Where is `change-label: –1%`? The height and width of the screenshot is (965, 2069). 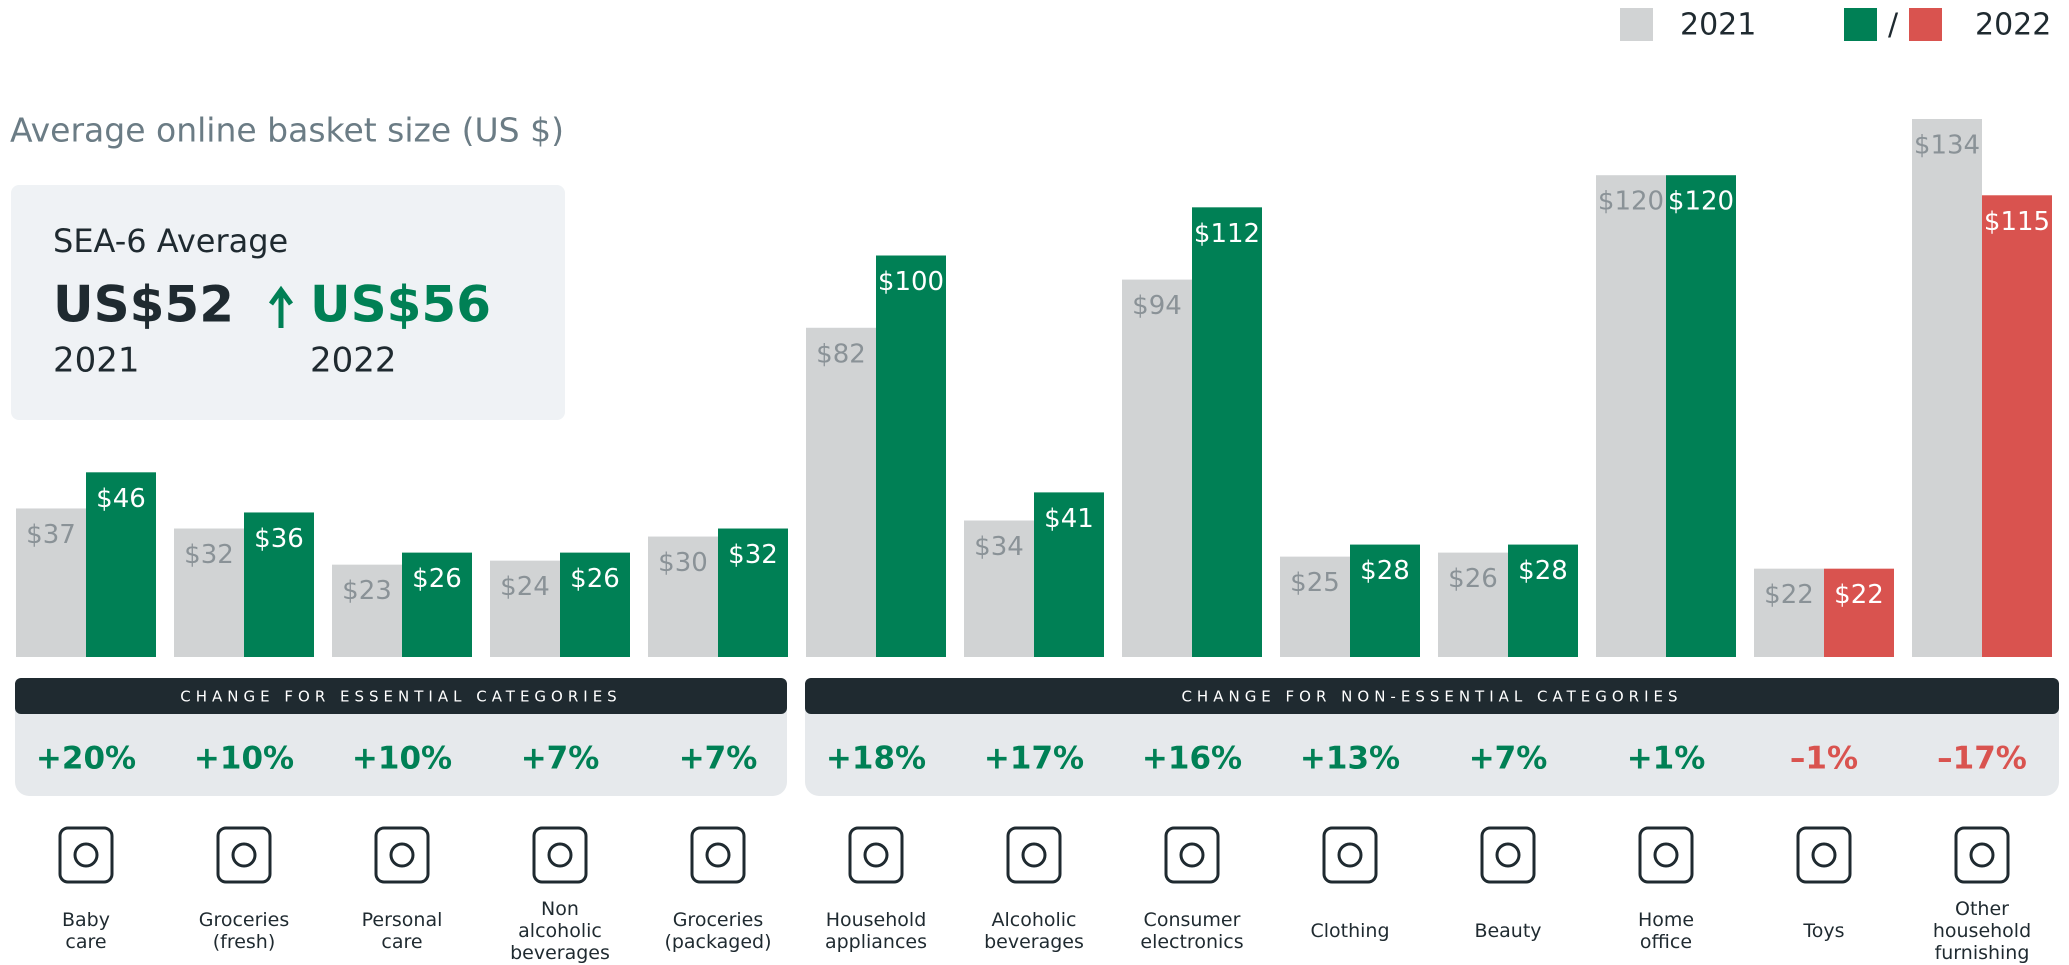
change-label: –1% is located at coordinates (1824, 759).